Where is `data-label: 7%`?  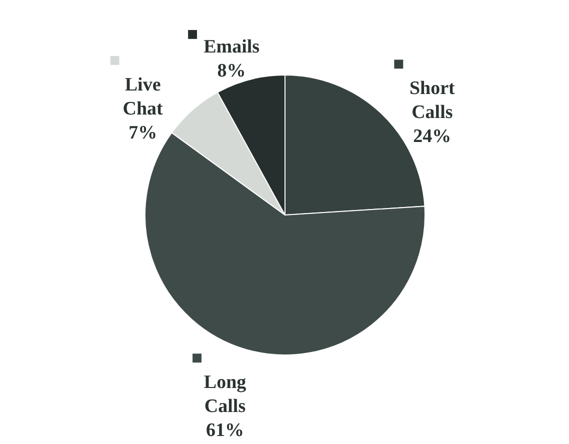
data-label: 7% is located at coordinates (143, 133).